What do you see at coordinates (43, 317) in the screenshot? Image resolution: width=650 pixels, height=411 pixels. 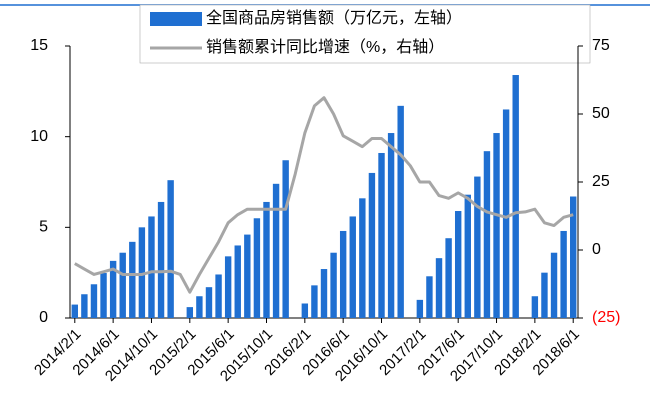 I see `y-tick-label: 0` at bounding box center [43, 317].